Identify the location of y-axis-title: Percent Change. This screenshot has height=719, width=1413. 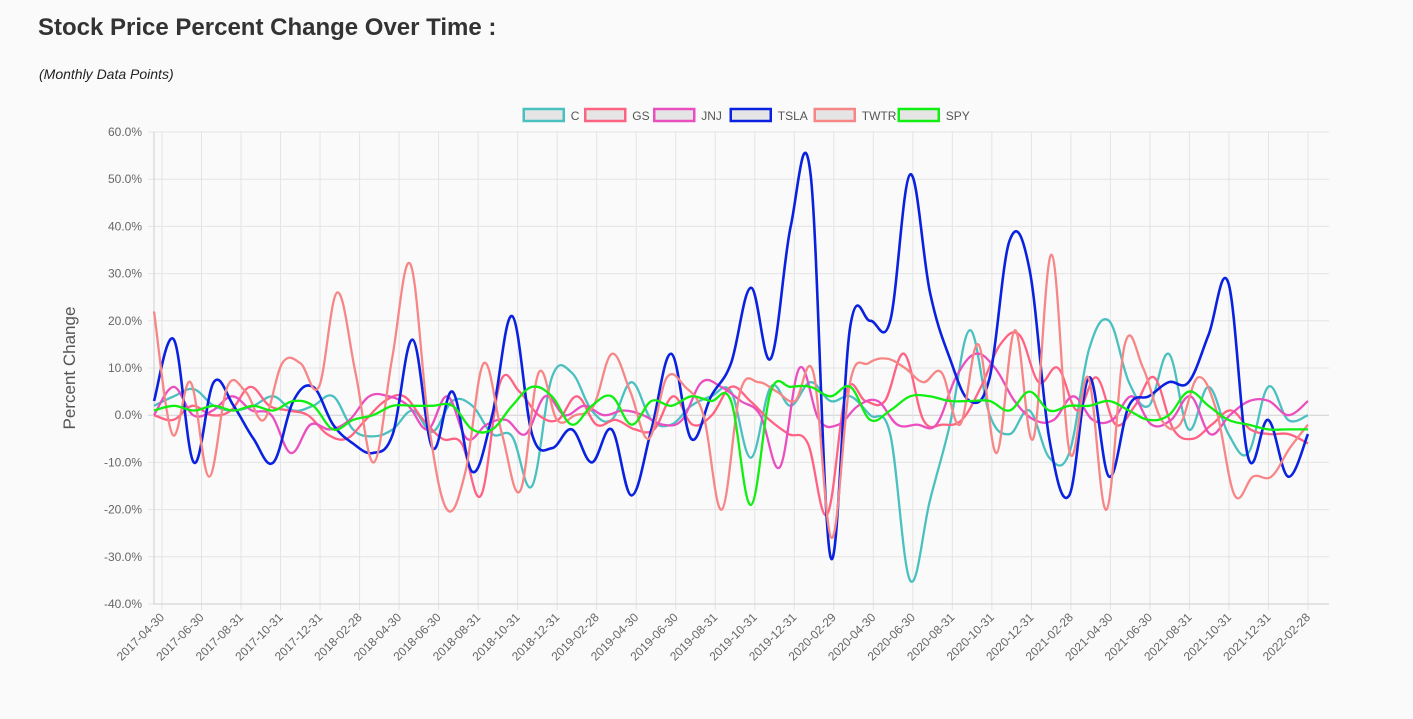
(69, 368).